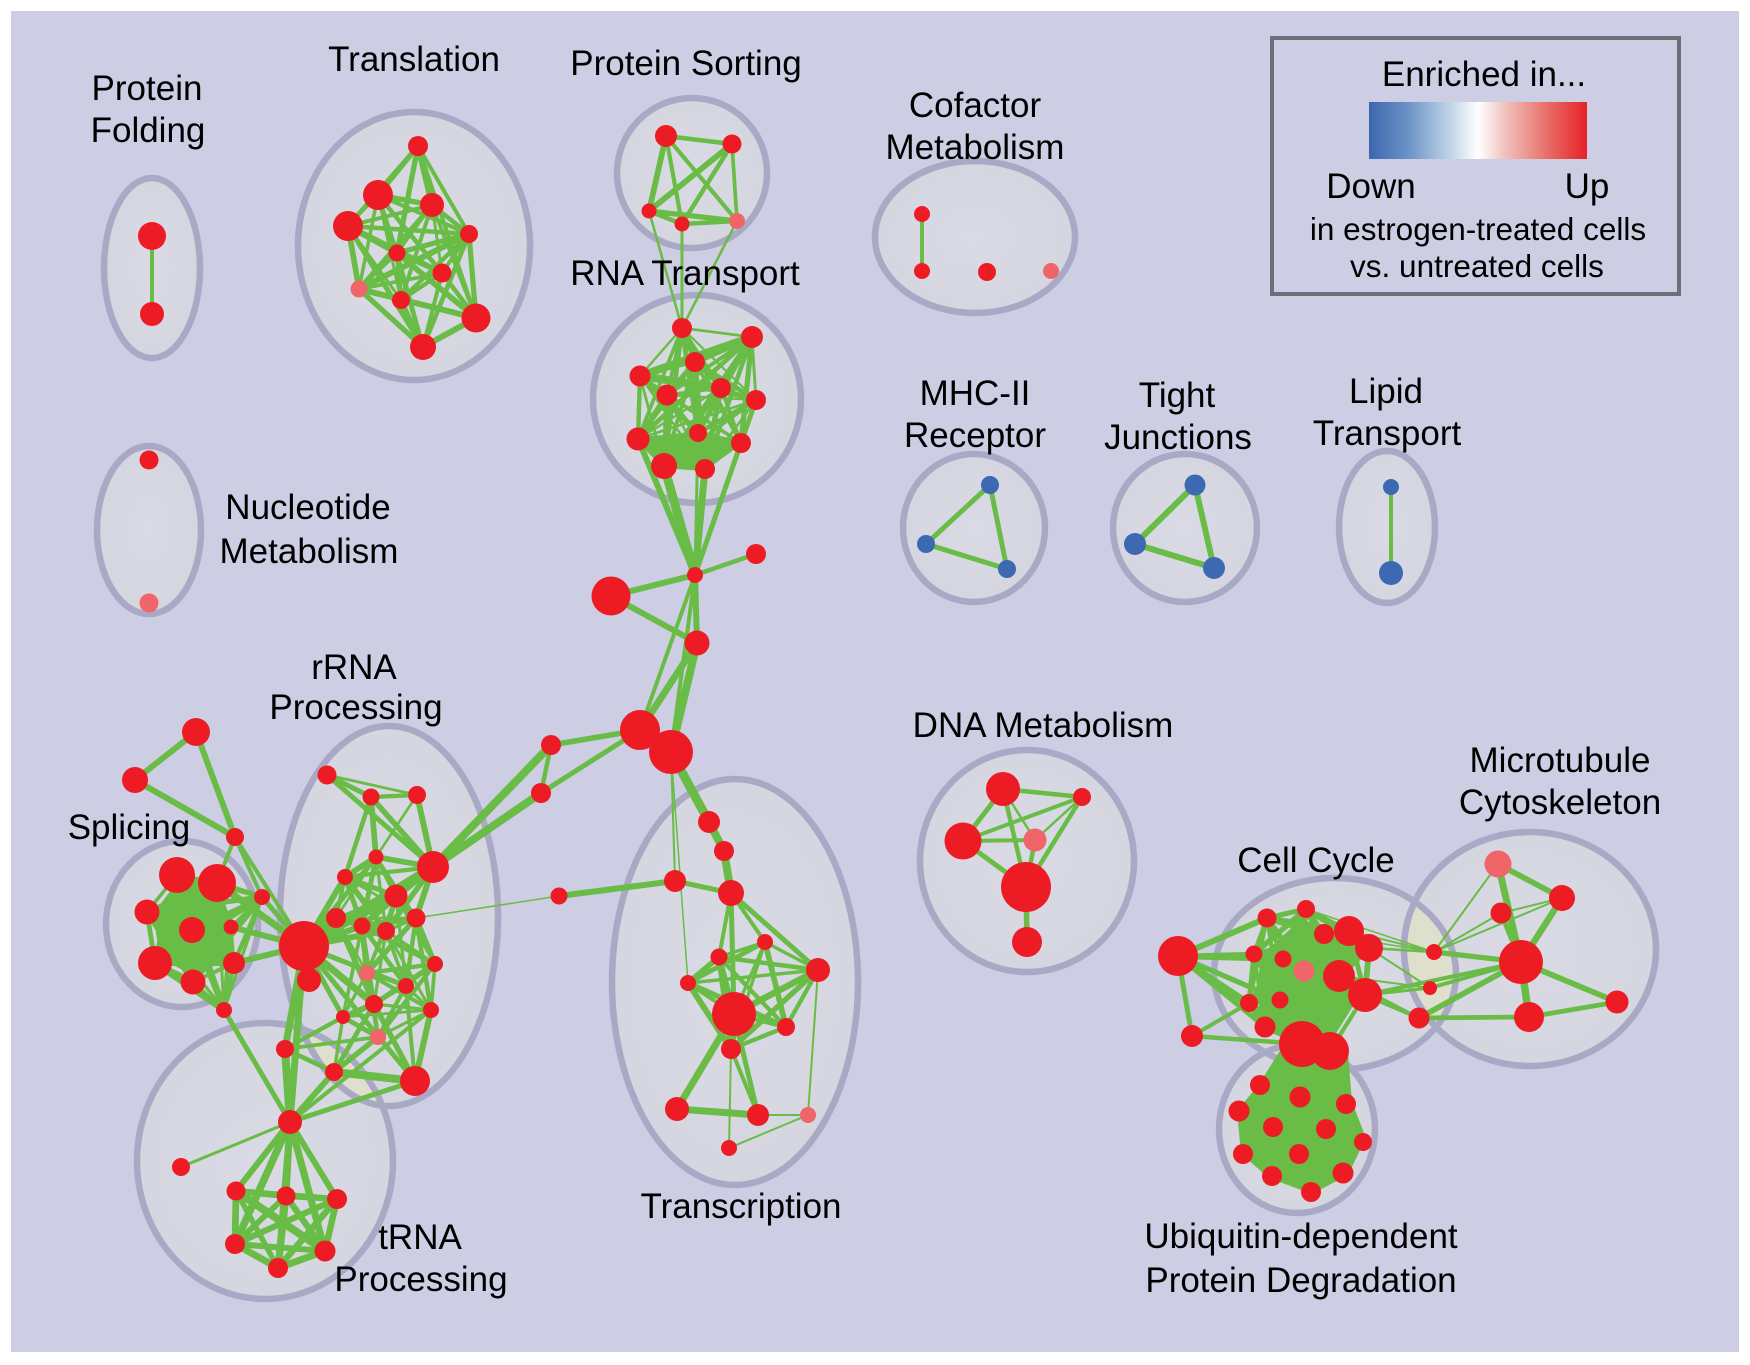  I want to click on svg-text: Tight, so click(1177, 395).